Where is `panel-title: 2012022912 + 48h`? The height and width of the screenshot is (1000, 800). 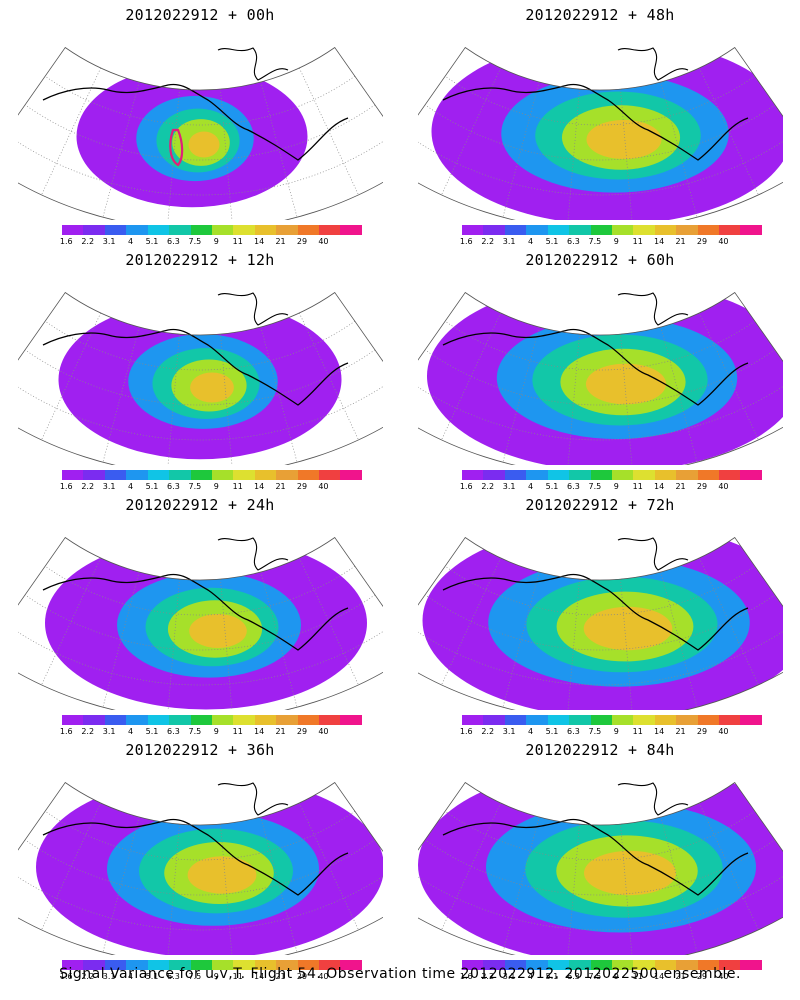
panel-title: 2012022912 + 48h is located at coordinates (600, 15).